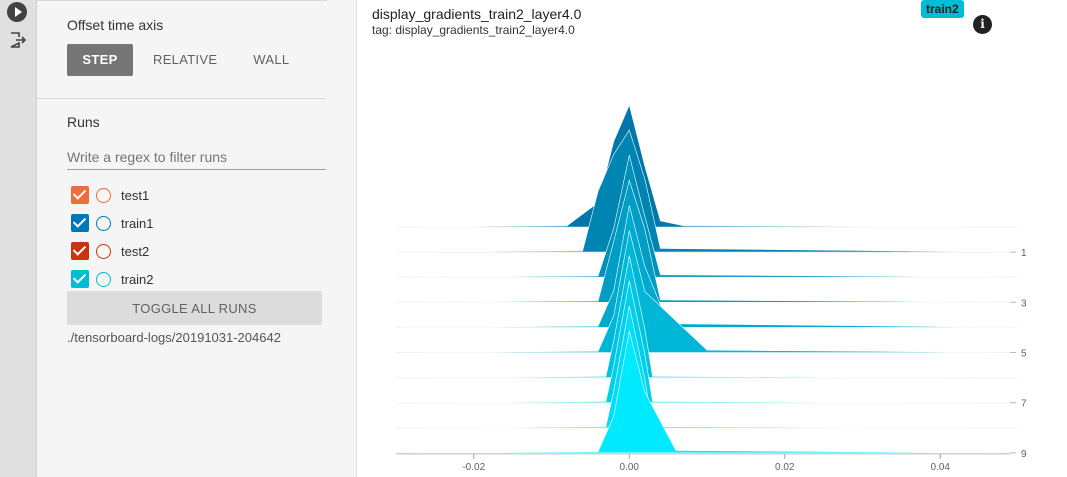 The height and width of the screenshot is (477, 1067). I want to click on run-checkbox-train2, so click(80, 279).